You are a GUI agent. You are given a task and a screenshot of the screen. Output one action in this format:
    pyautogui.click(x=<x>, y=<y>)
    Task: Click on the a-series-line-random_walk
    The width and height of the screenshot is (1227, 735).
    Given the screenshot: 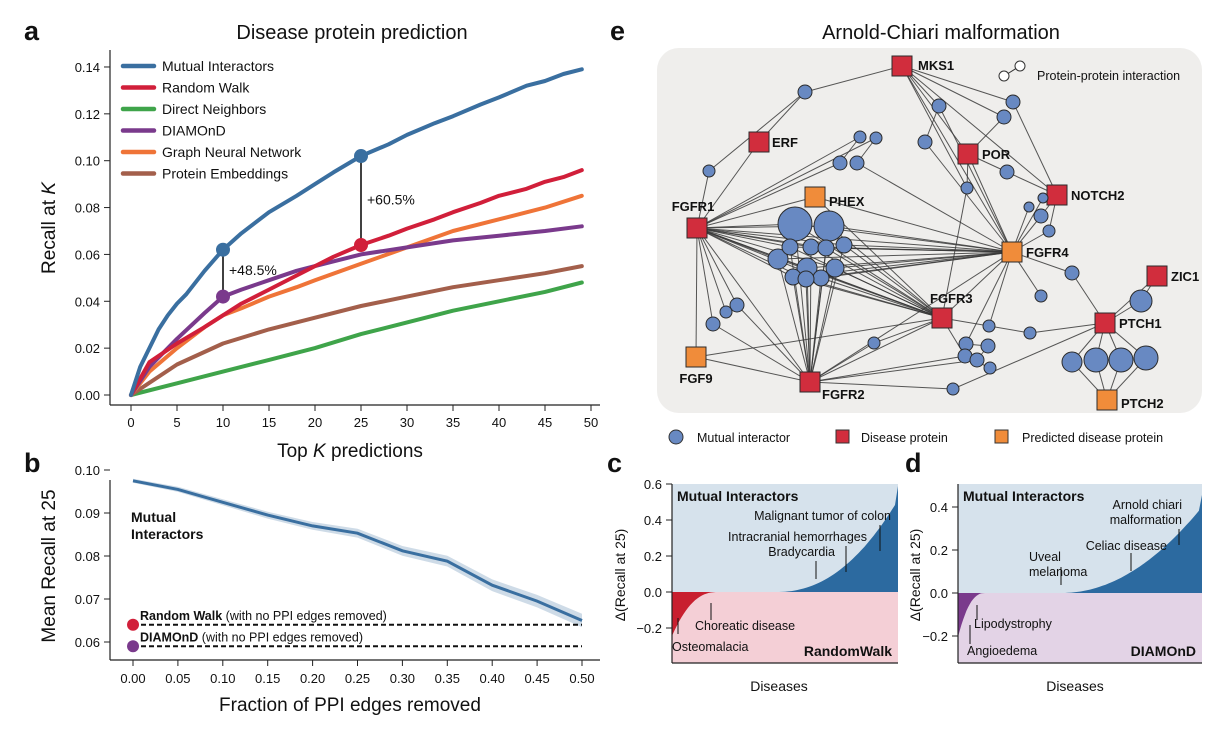 What is the action you would take?
    pyautogui.click(x=356, y=282)
    